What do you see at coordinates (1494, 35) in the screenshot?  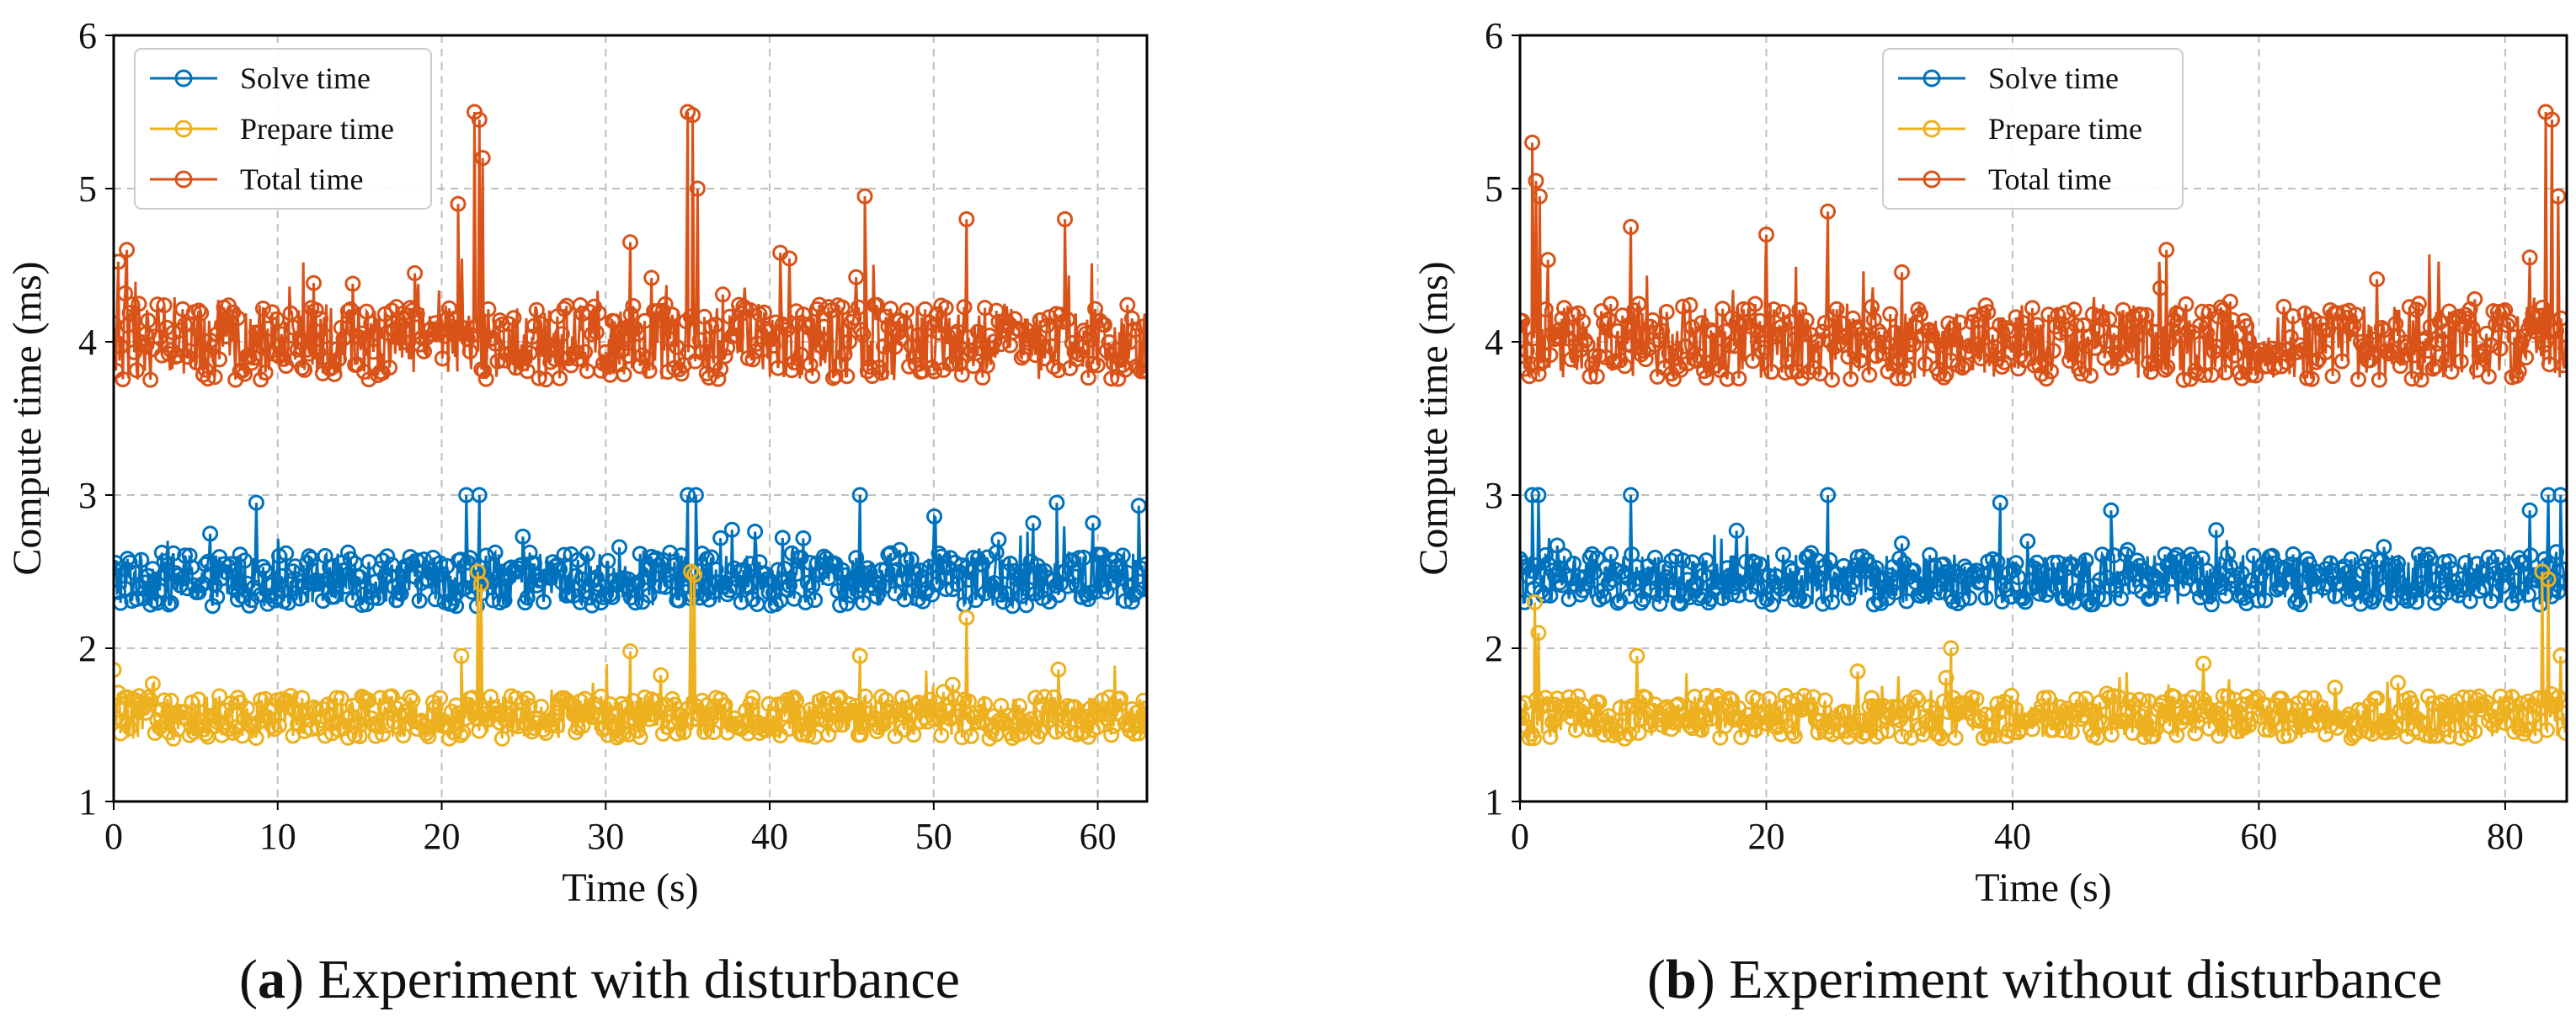 I see `y-tick-label: 6` at bounding box center [1494, 35].